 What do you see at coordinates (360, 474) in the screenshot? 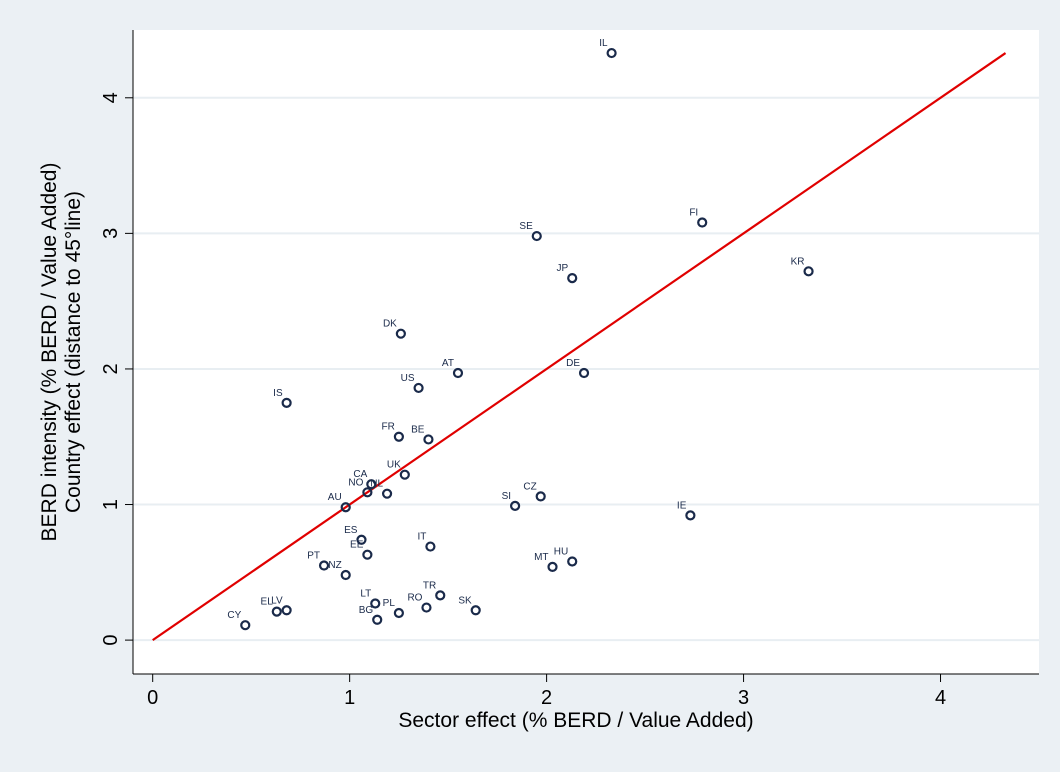
I see `point-label-ca: CA` at bounding box center [360, 474].